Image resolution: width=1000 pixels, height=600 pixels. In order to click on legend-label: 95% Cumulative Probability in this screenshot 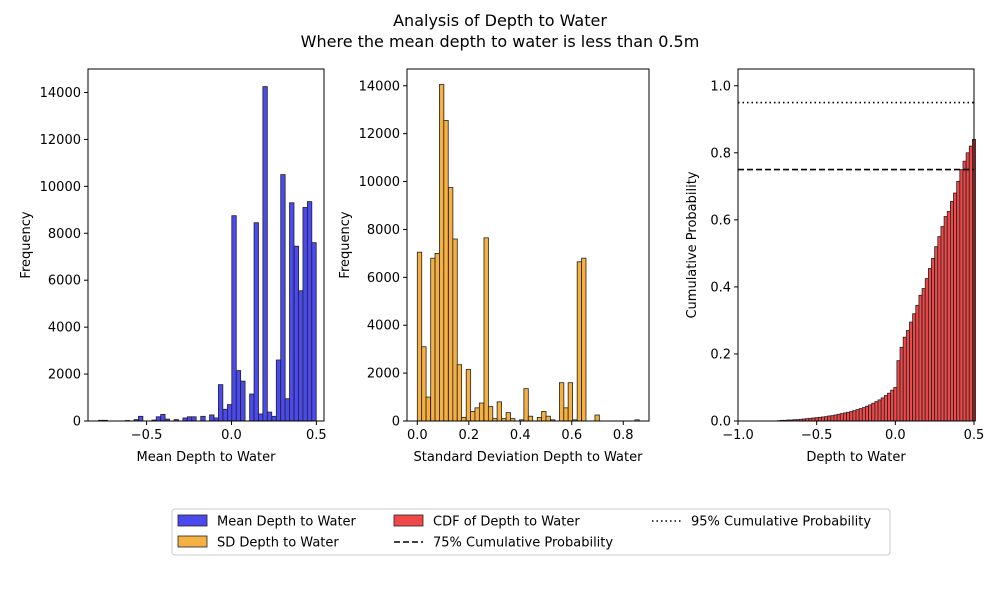, I will do `click(781, 522)`.